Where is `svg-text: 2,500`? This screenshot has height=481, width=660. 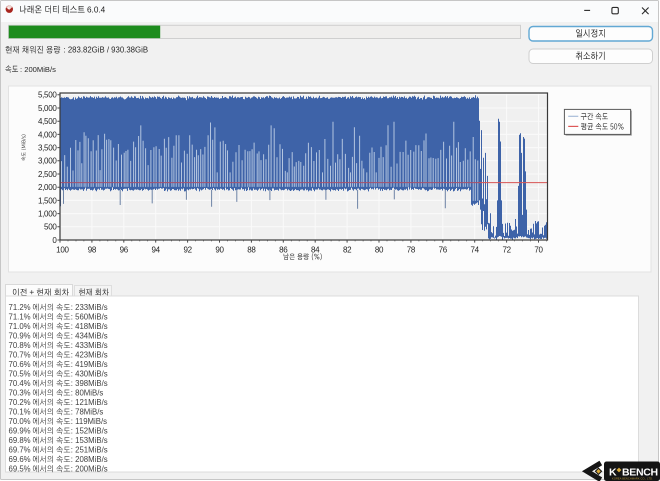 svg-text: 2,500 is located at coordinates (47, 174).